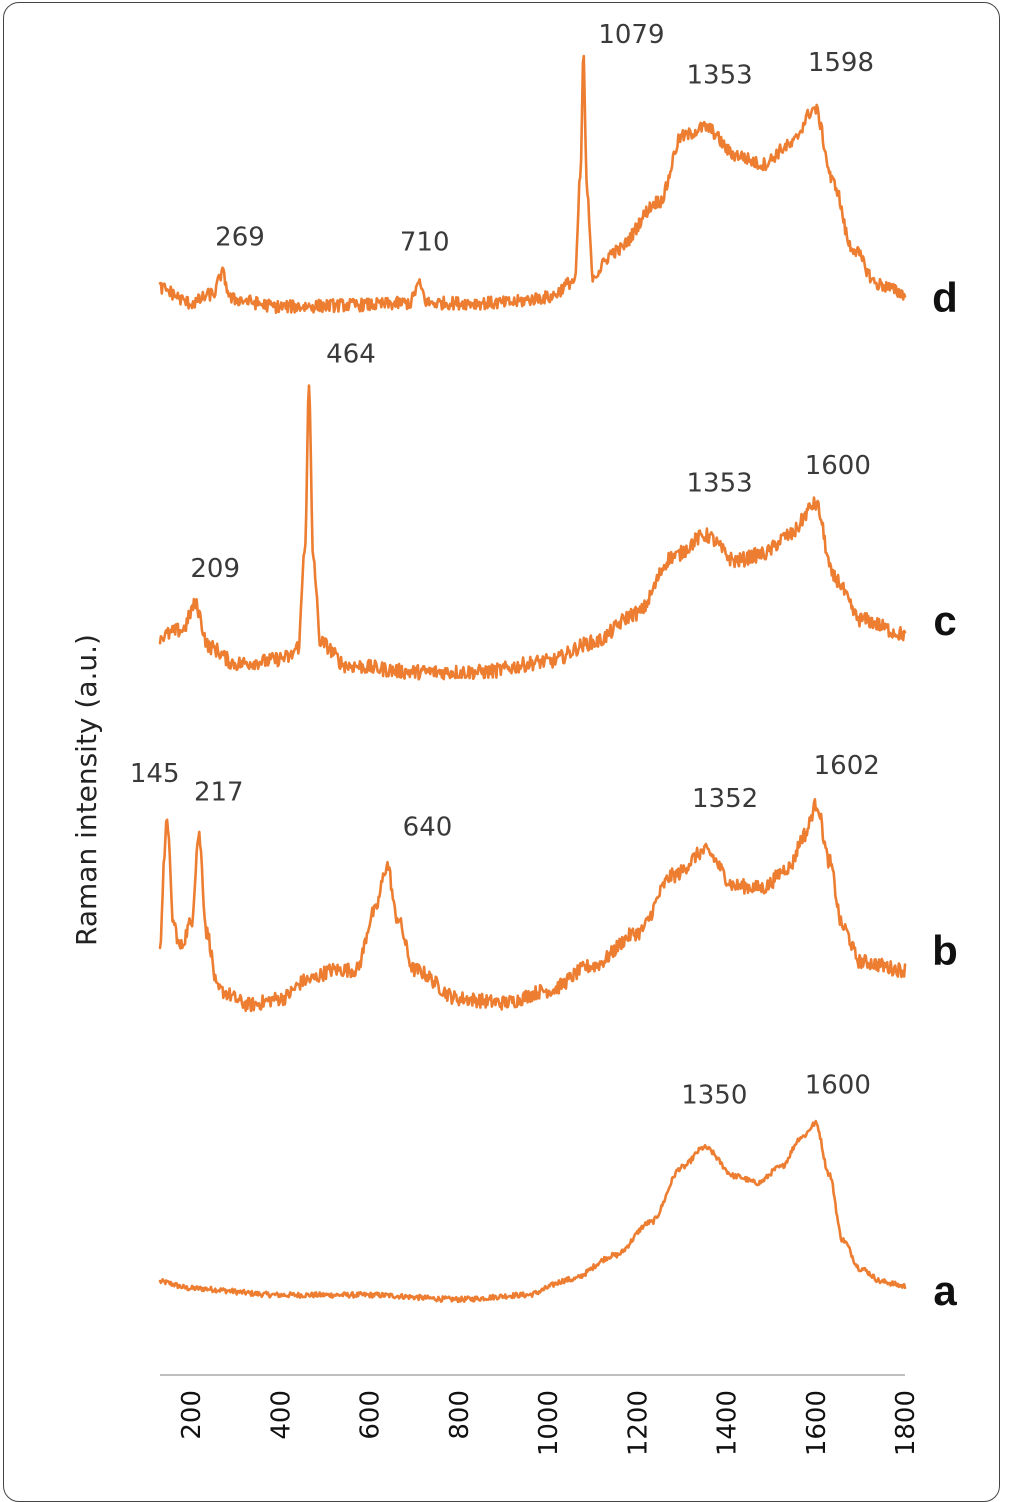 This screenshot has width=1009, height=1502. Describe the element at coordinates (714, 1096) in the screenshot. I see `peak-label-a-1350: 1350` at that location.